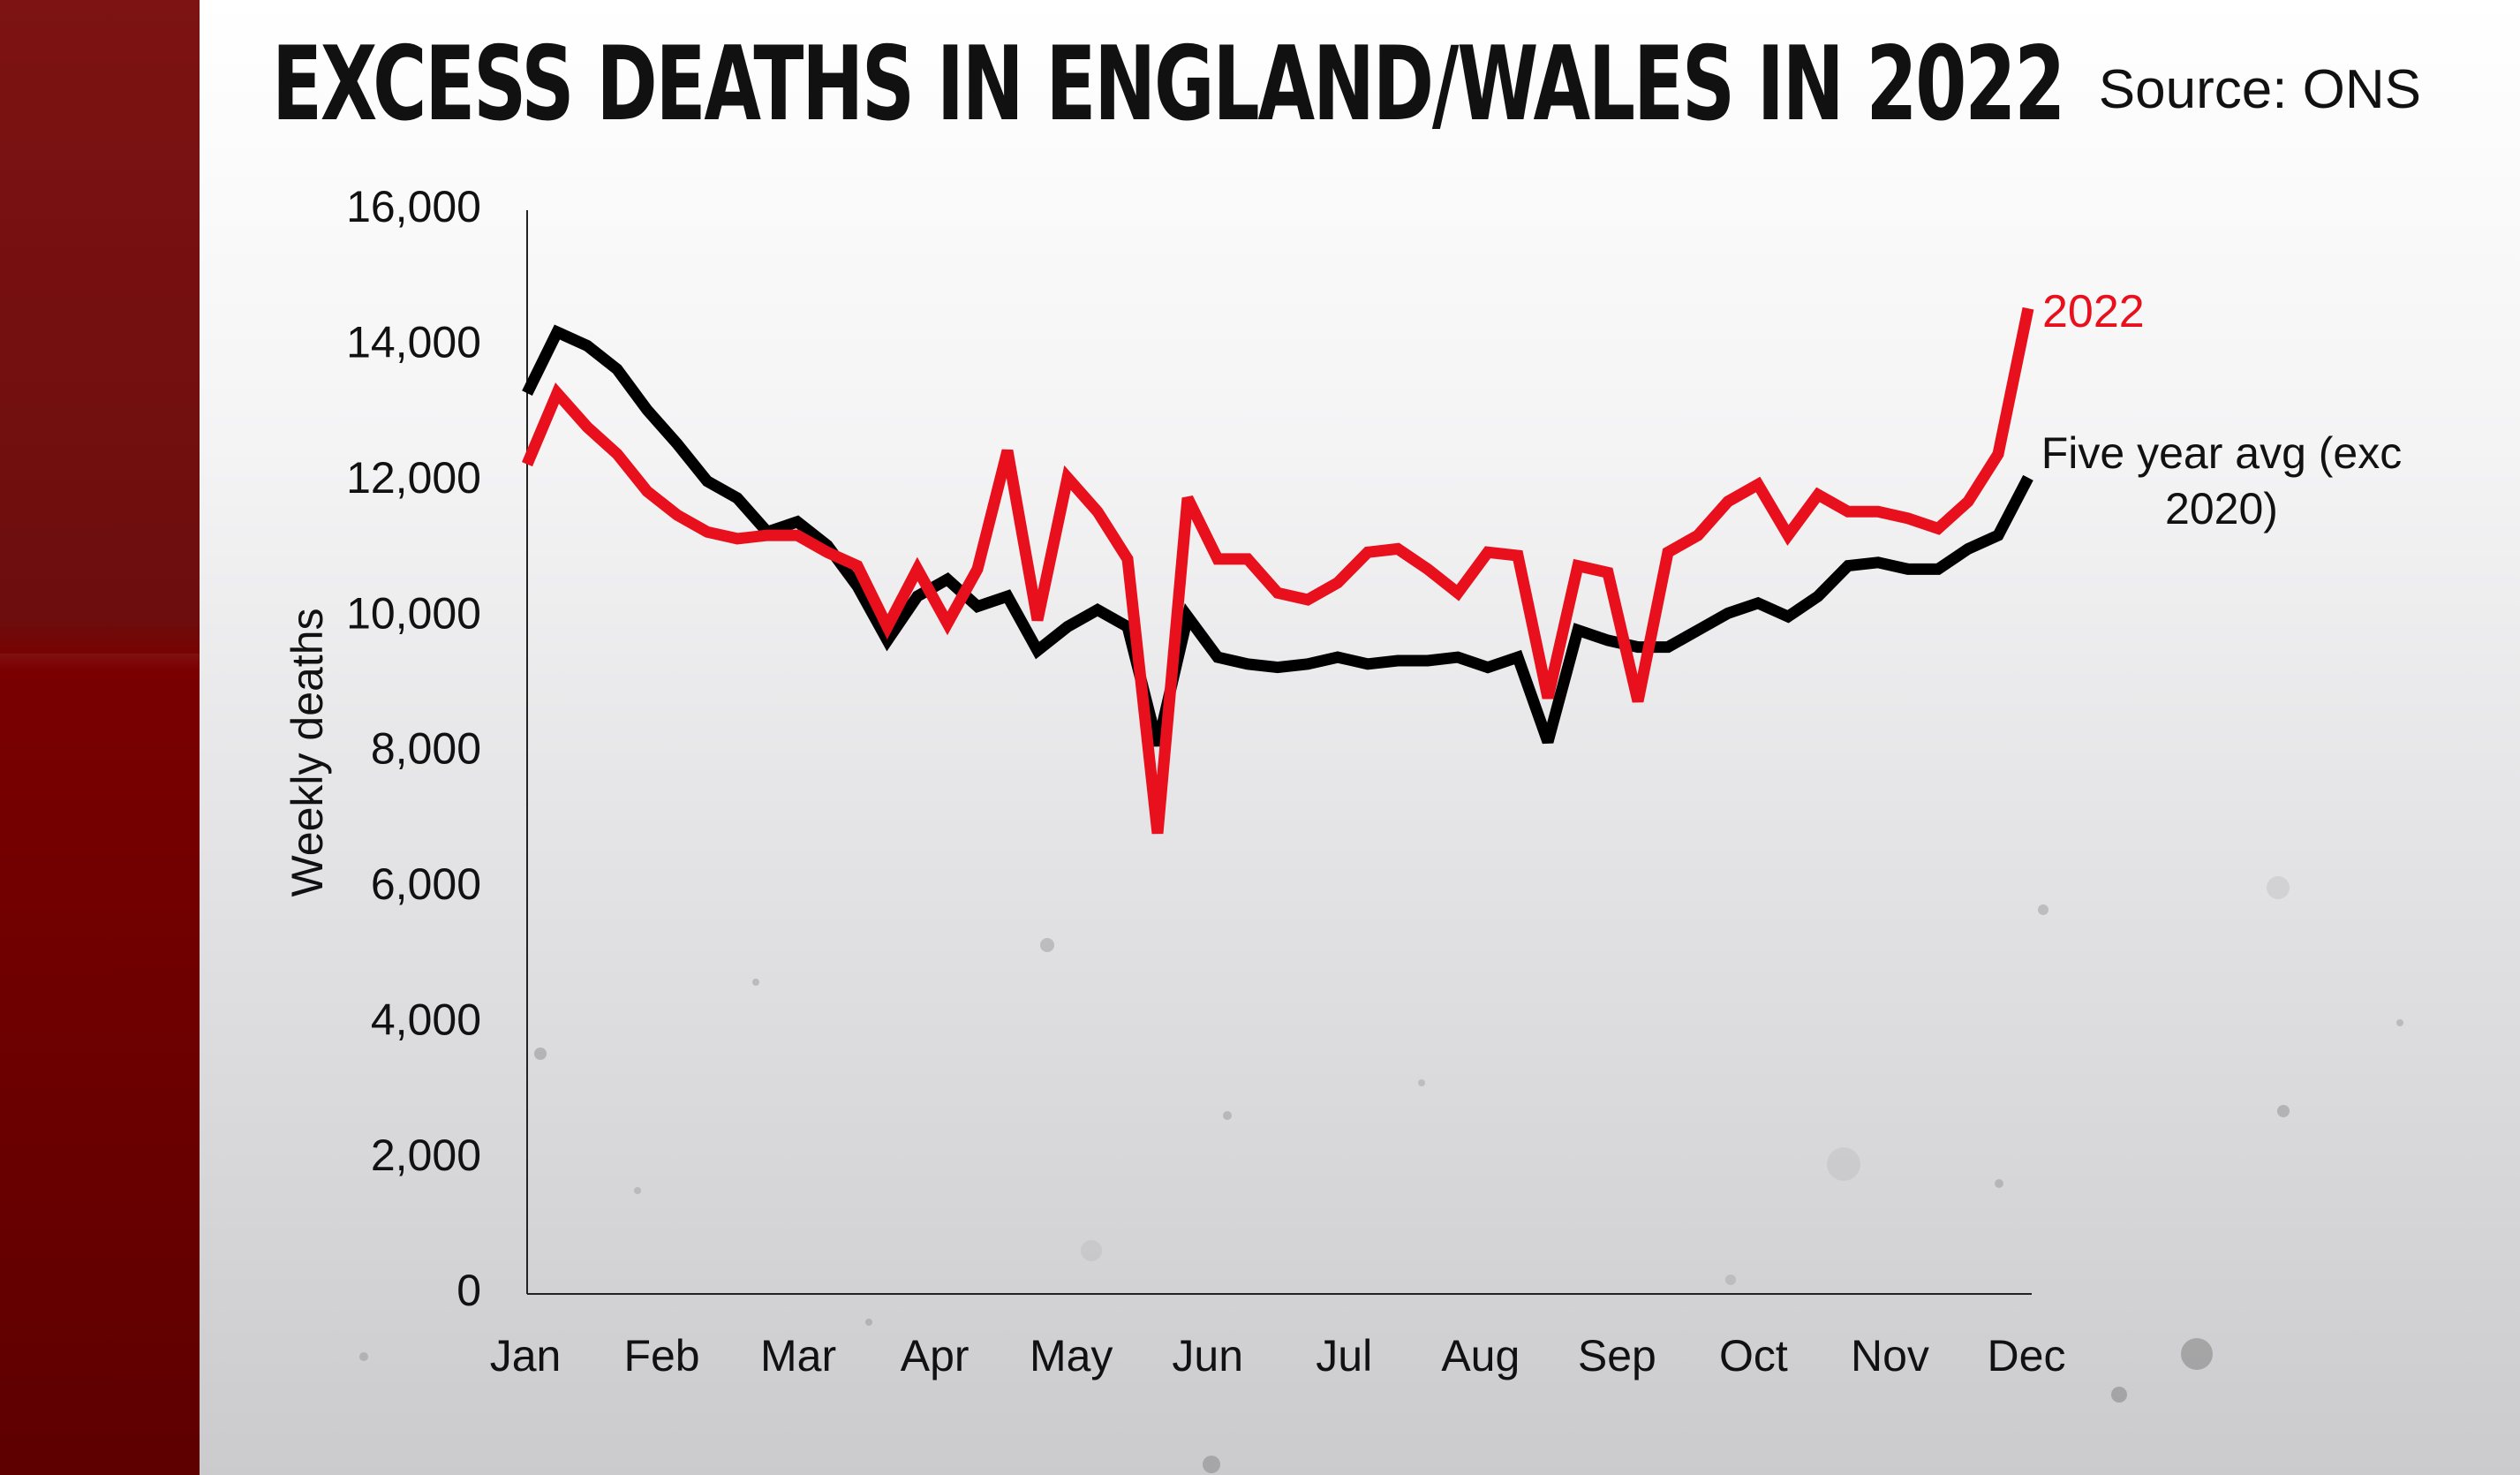 The image size is (2520, 1475). What do you see at coordinates (2221, 409) in the screenshot?
I see `series-labels: 2022 Five year avg (exc 2020)` at bounding box center [2221, 409].